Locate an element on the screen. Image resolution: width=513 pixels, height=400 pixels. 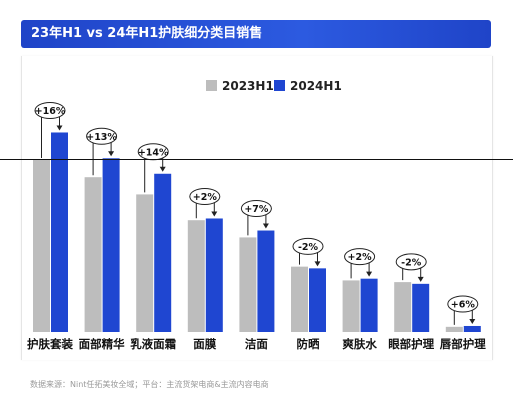
growth-annotation-8: +6% is located at coordinates (463, 310).